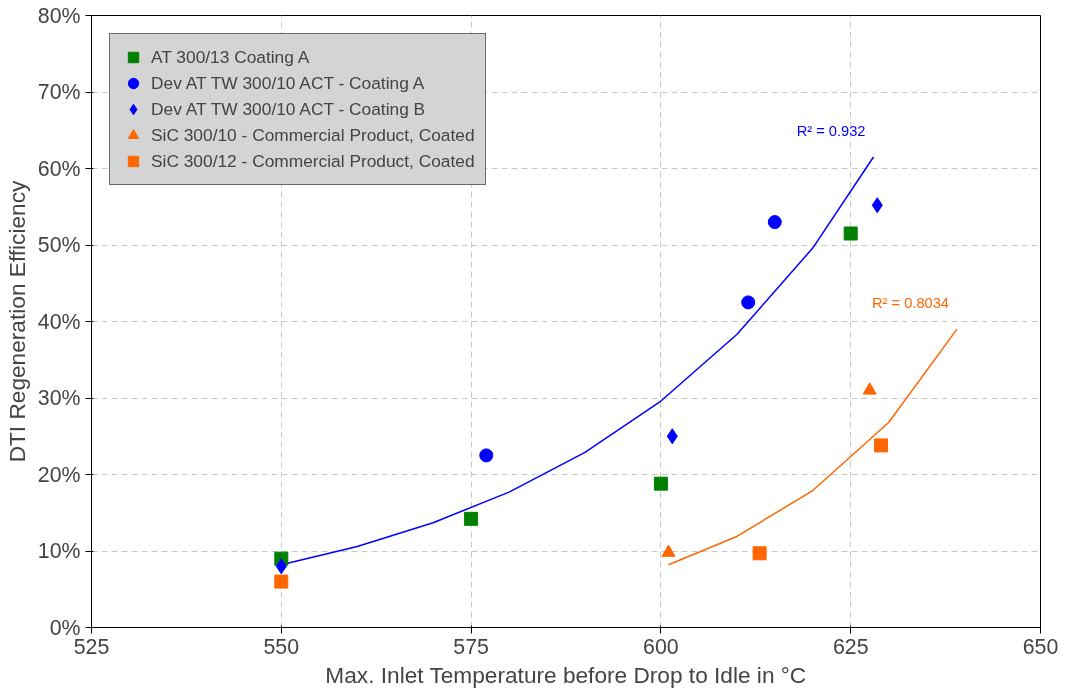  I want to click on annotation: R² = 0.932, so click(831, 131).